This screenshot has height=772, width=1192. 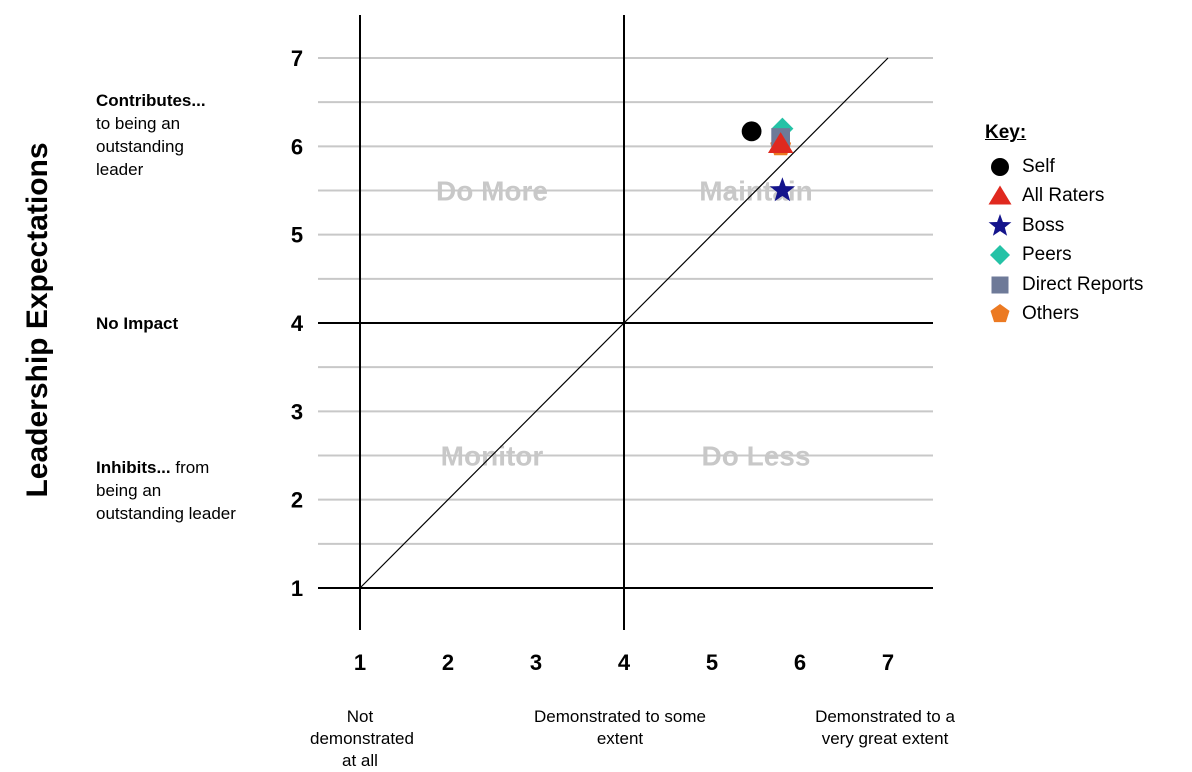 I want to click on legend-label: Others, so click(x=1051, y=314).